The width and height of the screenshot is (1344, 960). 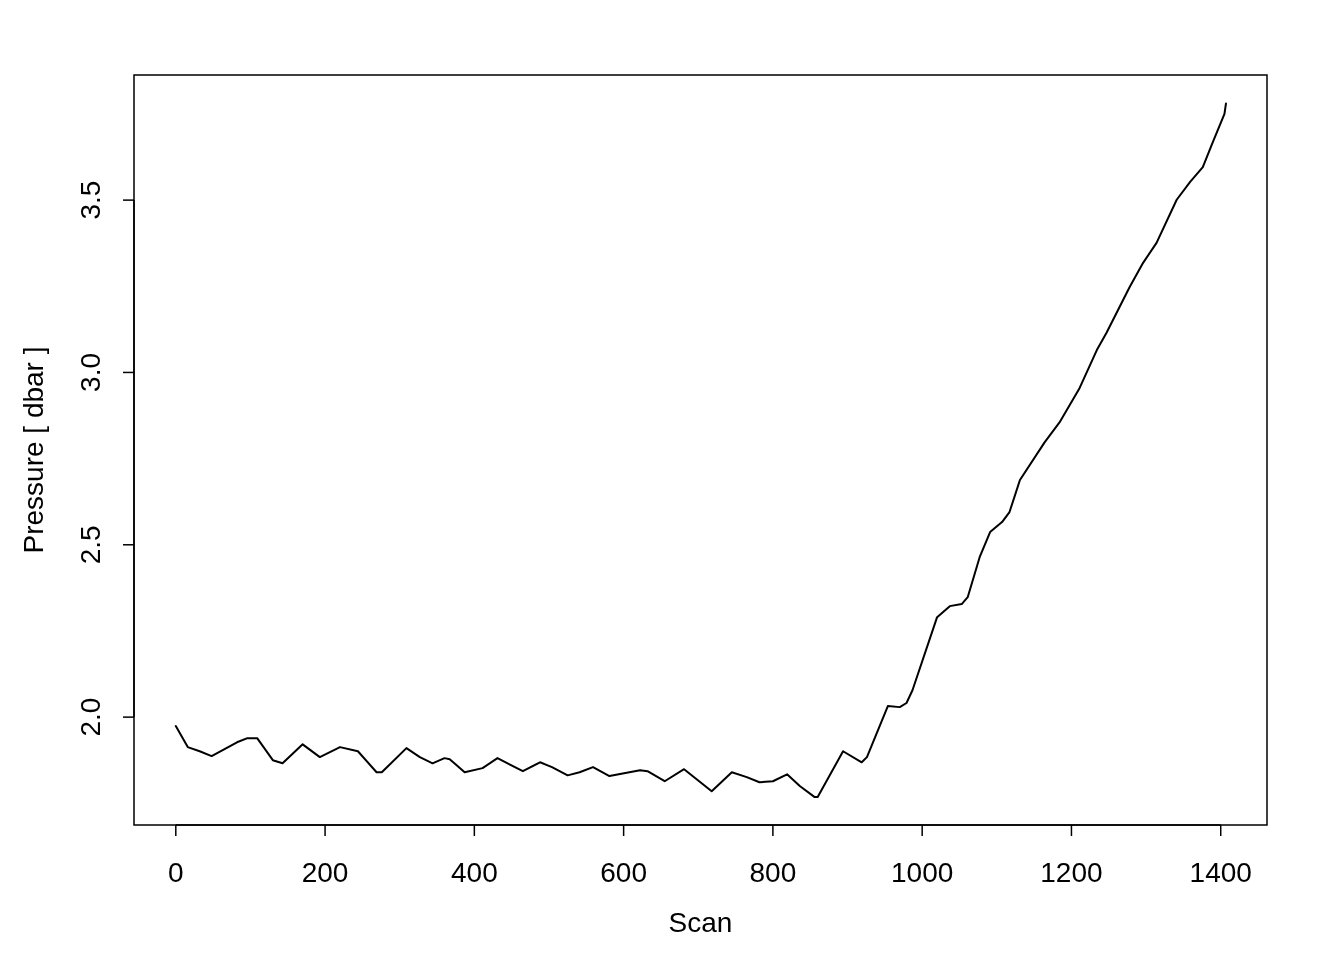 What do you see at coordinates (700, 922) in the screenshot?
I see `x-axis-title: Scan` at bounding box center [700, 922].